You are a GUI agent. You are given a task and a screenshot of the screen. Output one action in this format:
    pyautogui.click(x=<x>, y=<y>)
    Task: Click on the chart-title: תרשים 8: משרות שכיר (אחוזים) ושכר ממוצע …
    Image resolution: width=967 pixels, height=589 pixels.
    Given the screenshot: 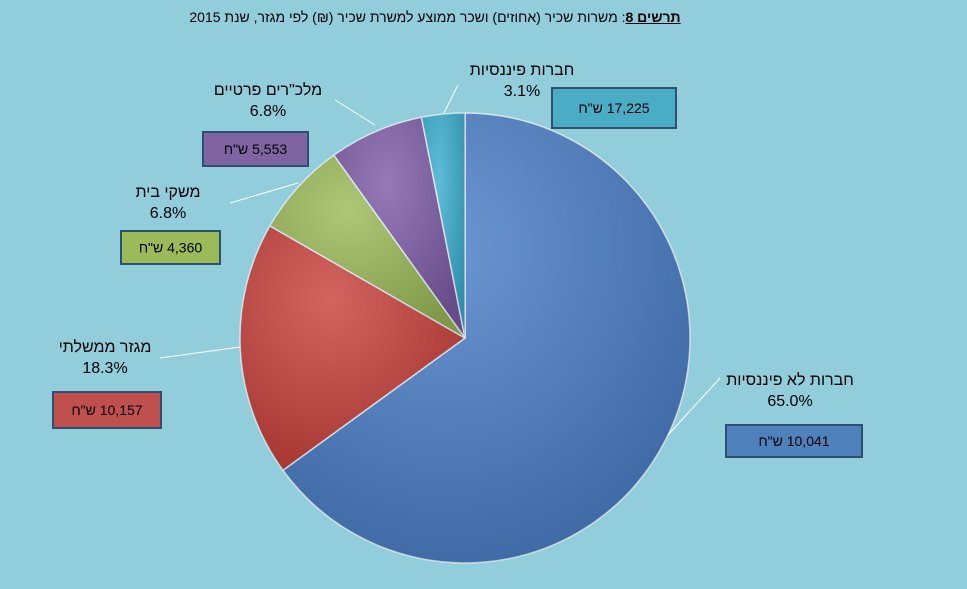 What is the action you would take?
    pyautogui.click(x=435, y=17)
    